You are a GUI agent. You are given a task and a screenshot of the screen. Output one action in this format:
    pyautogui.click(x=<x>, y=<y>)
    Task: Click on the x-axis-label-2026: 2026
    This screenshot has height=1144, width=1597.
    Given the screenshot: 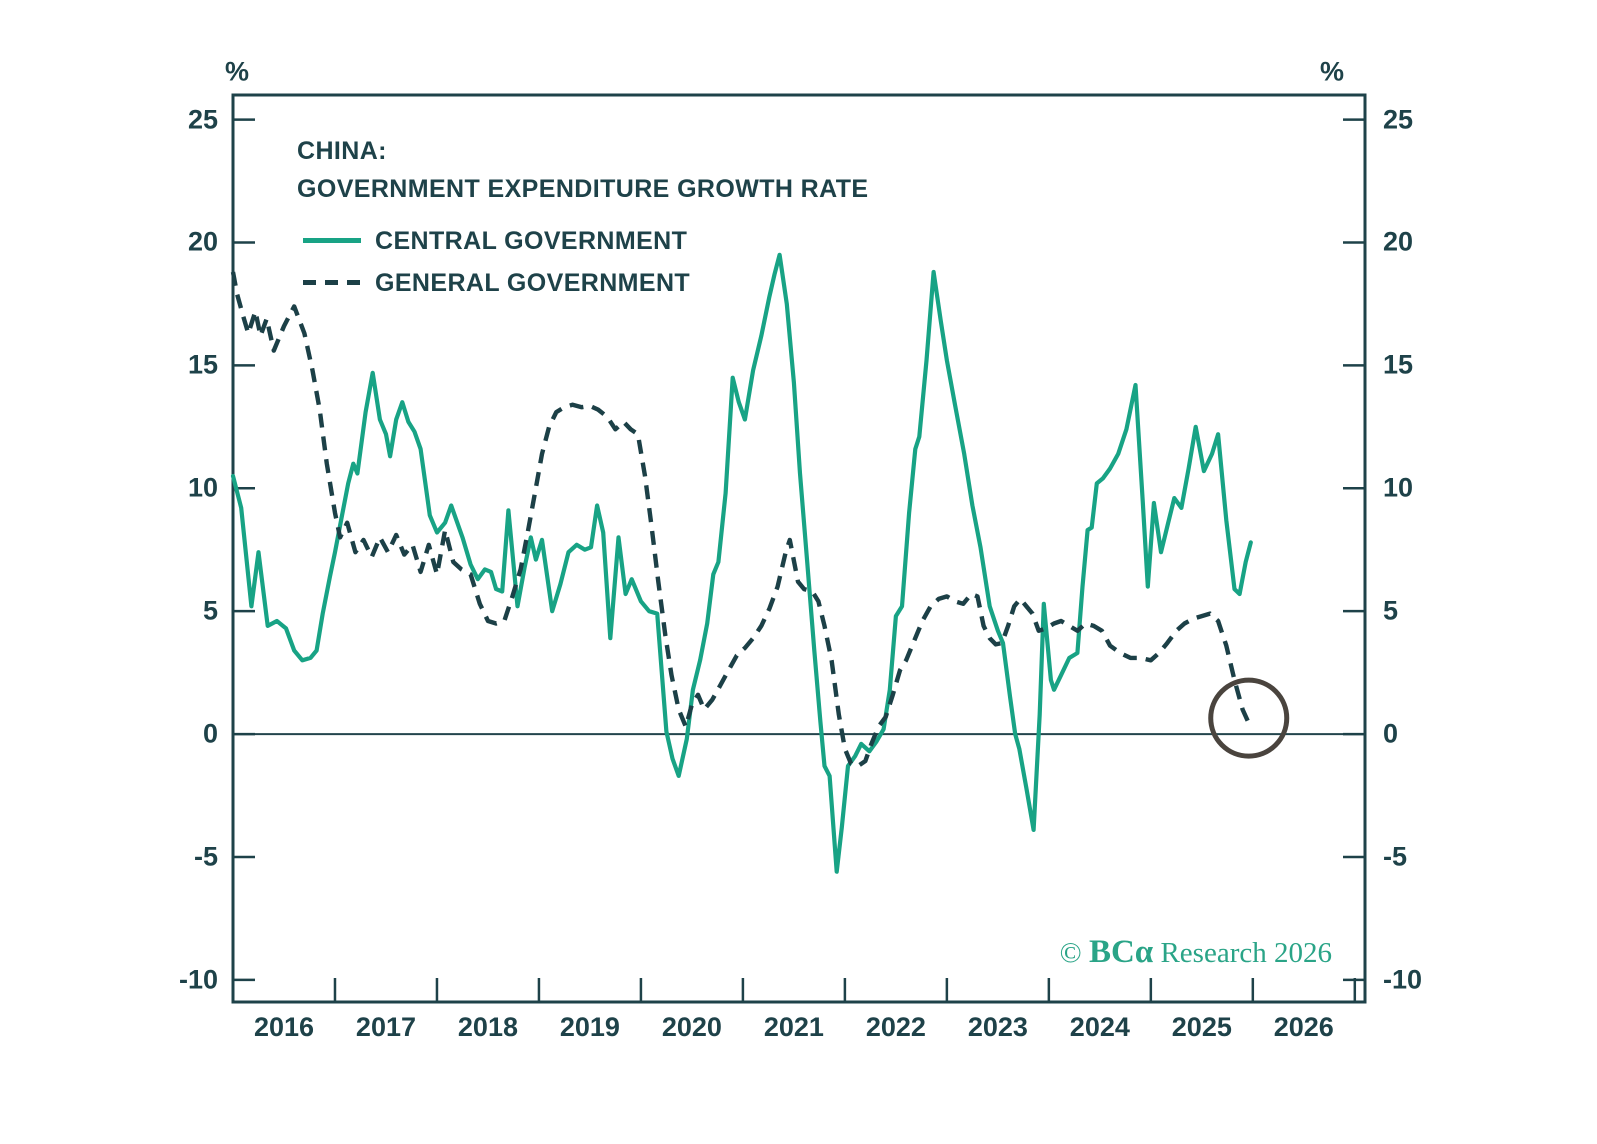 What is the action you would take?
    pyautogui.click(x=1303, y=1027)
    